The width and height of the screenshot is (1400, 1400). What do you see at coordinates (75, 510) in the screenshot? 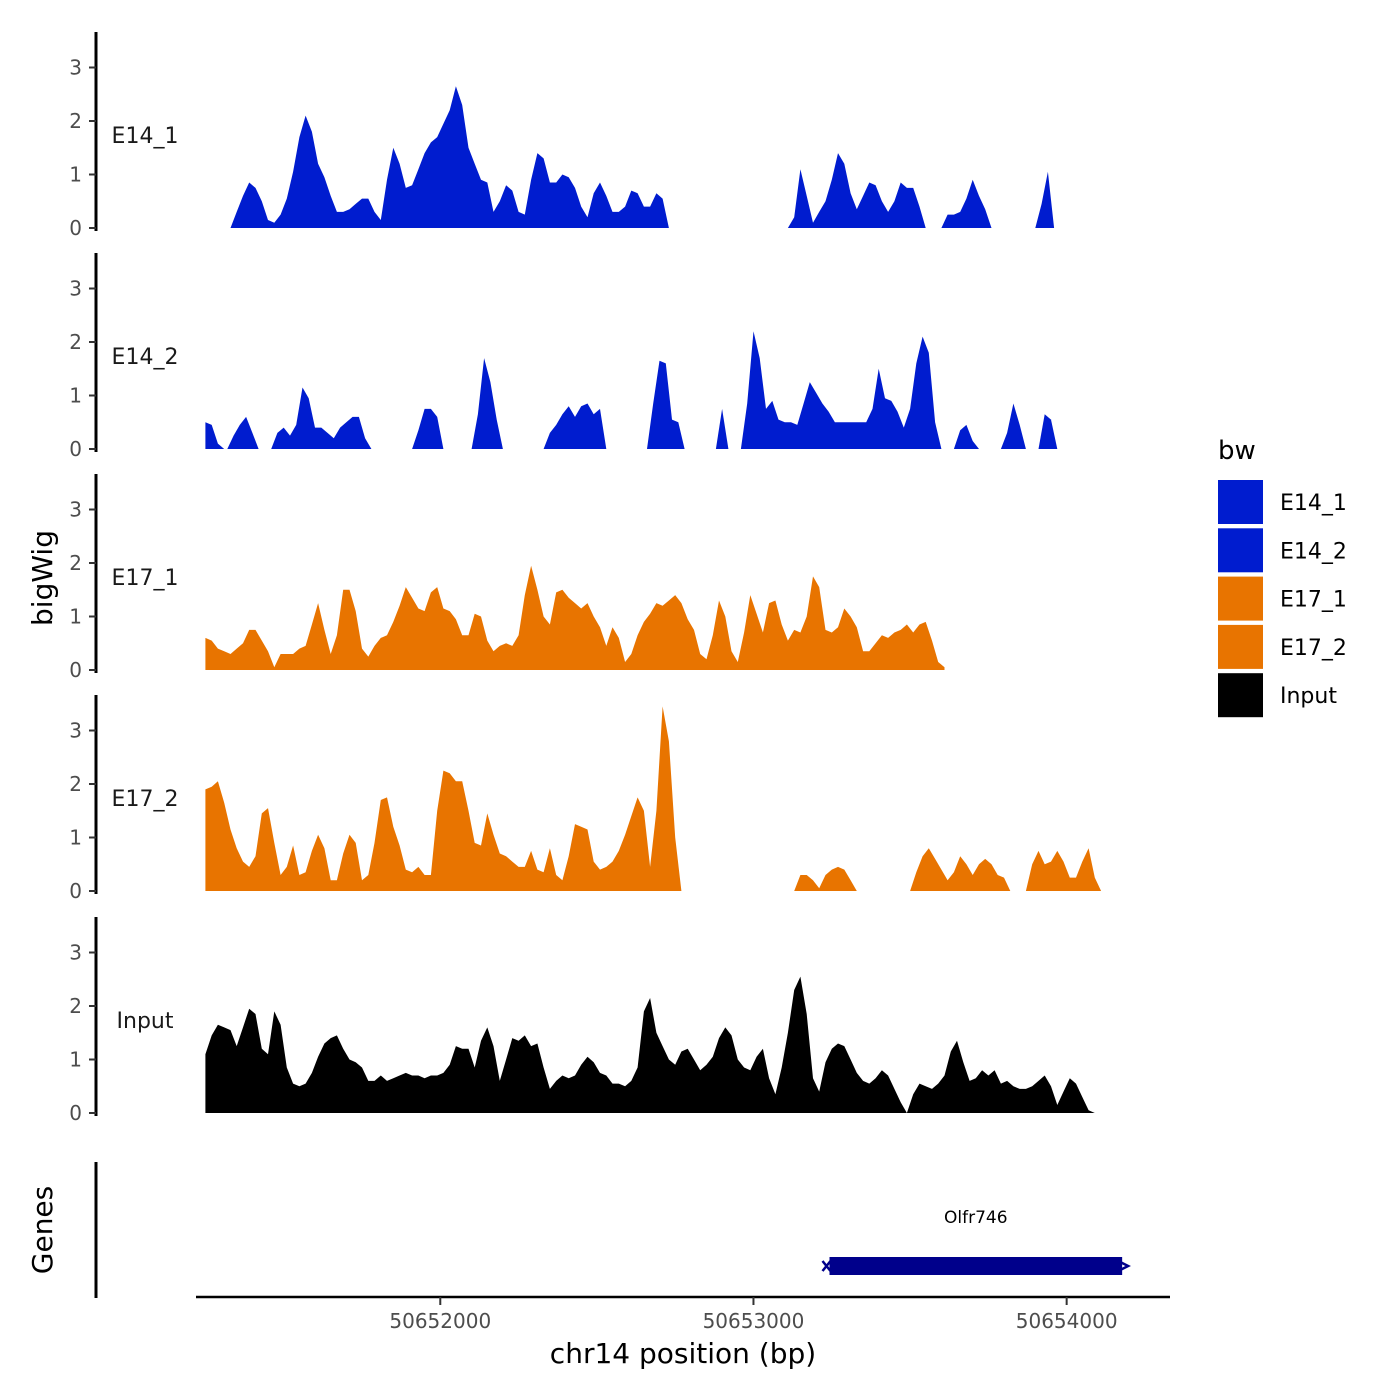
I see `y-tick-label-e17-1-3: 3` at bounding box center [75, 510].